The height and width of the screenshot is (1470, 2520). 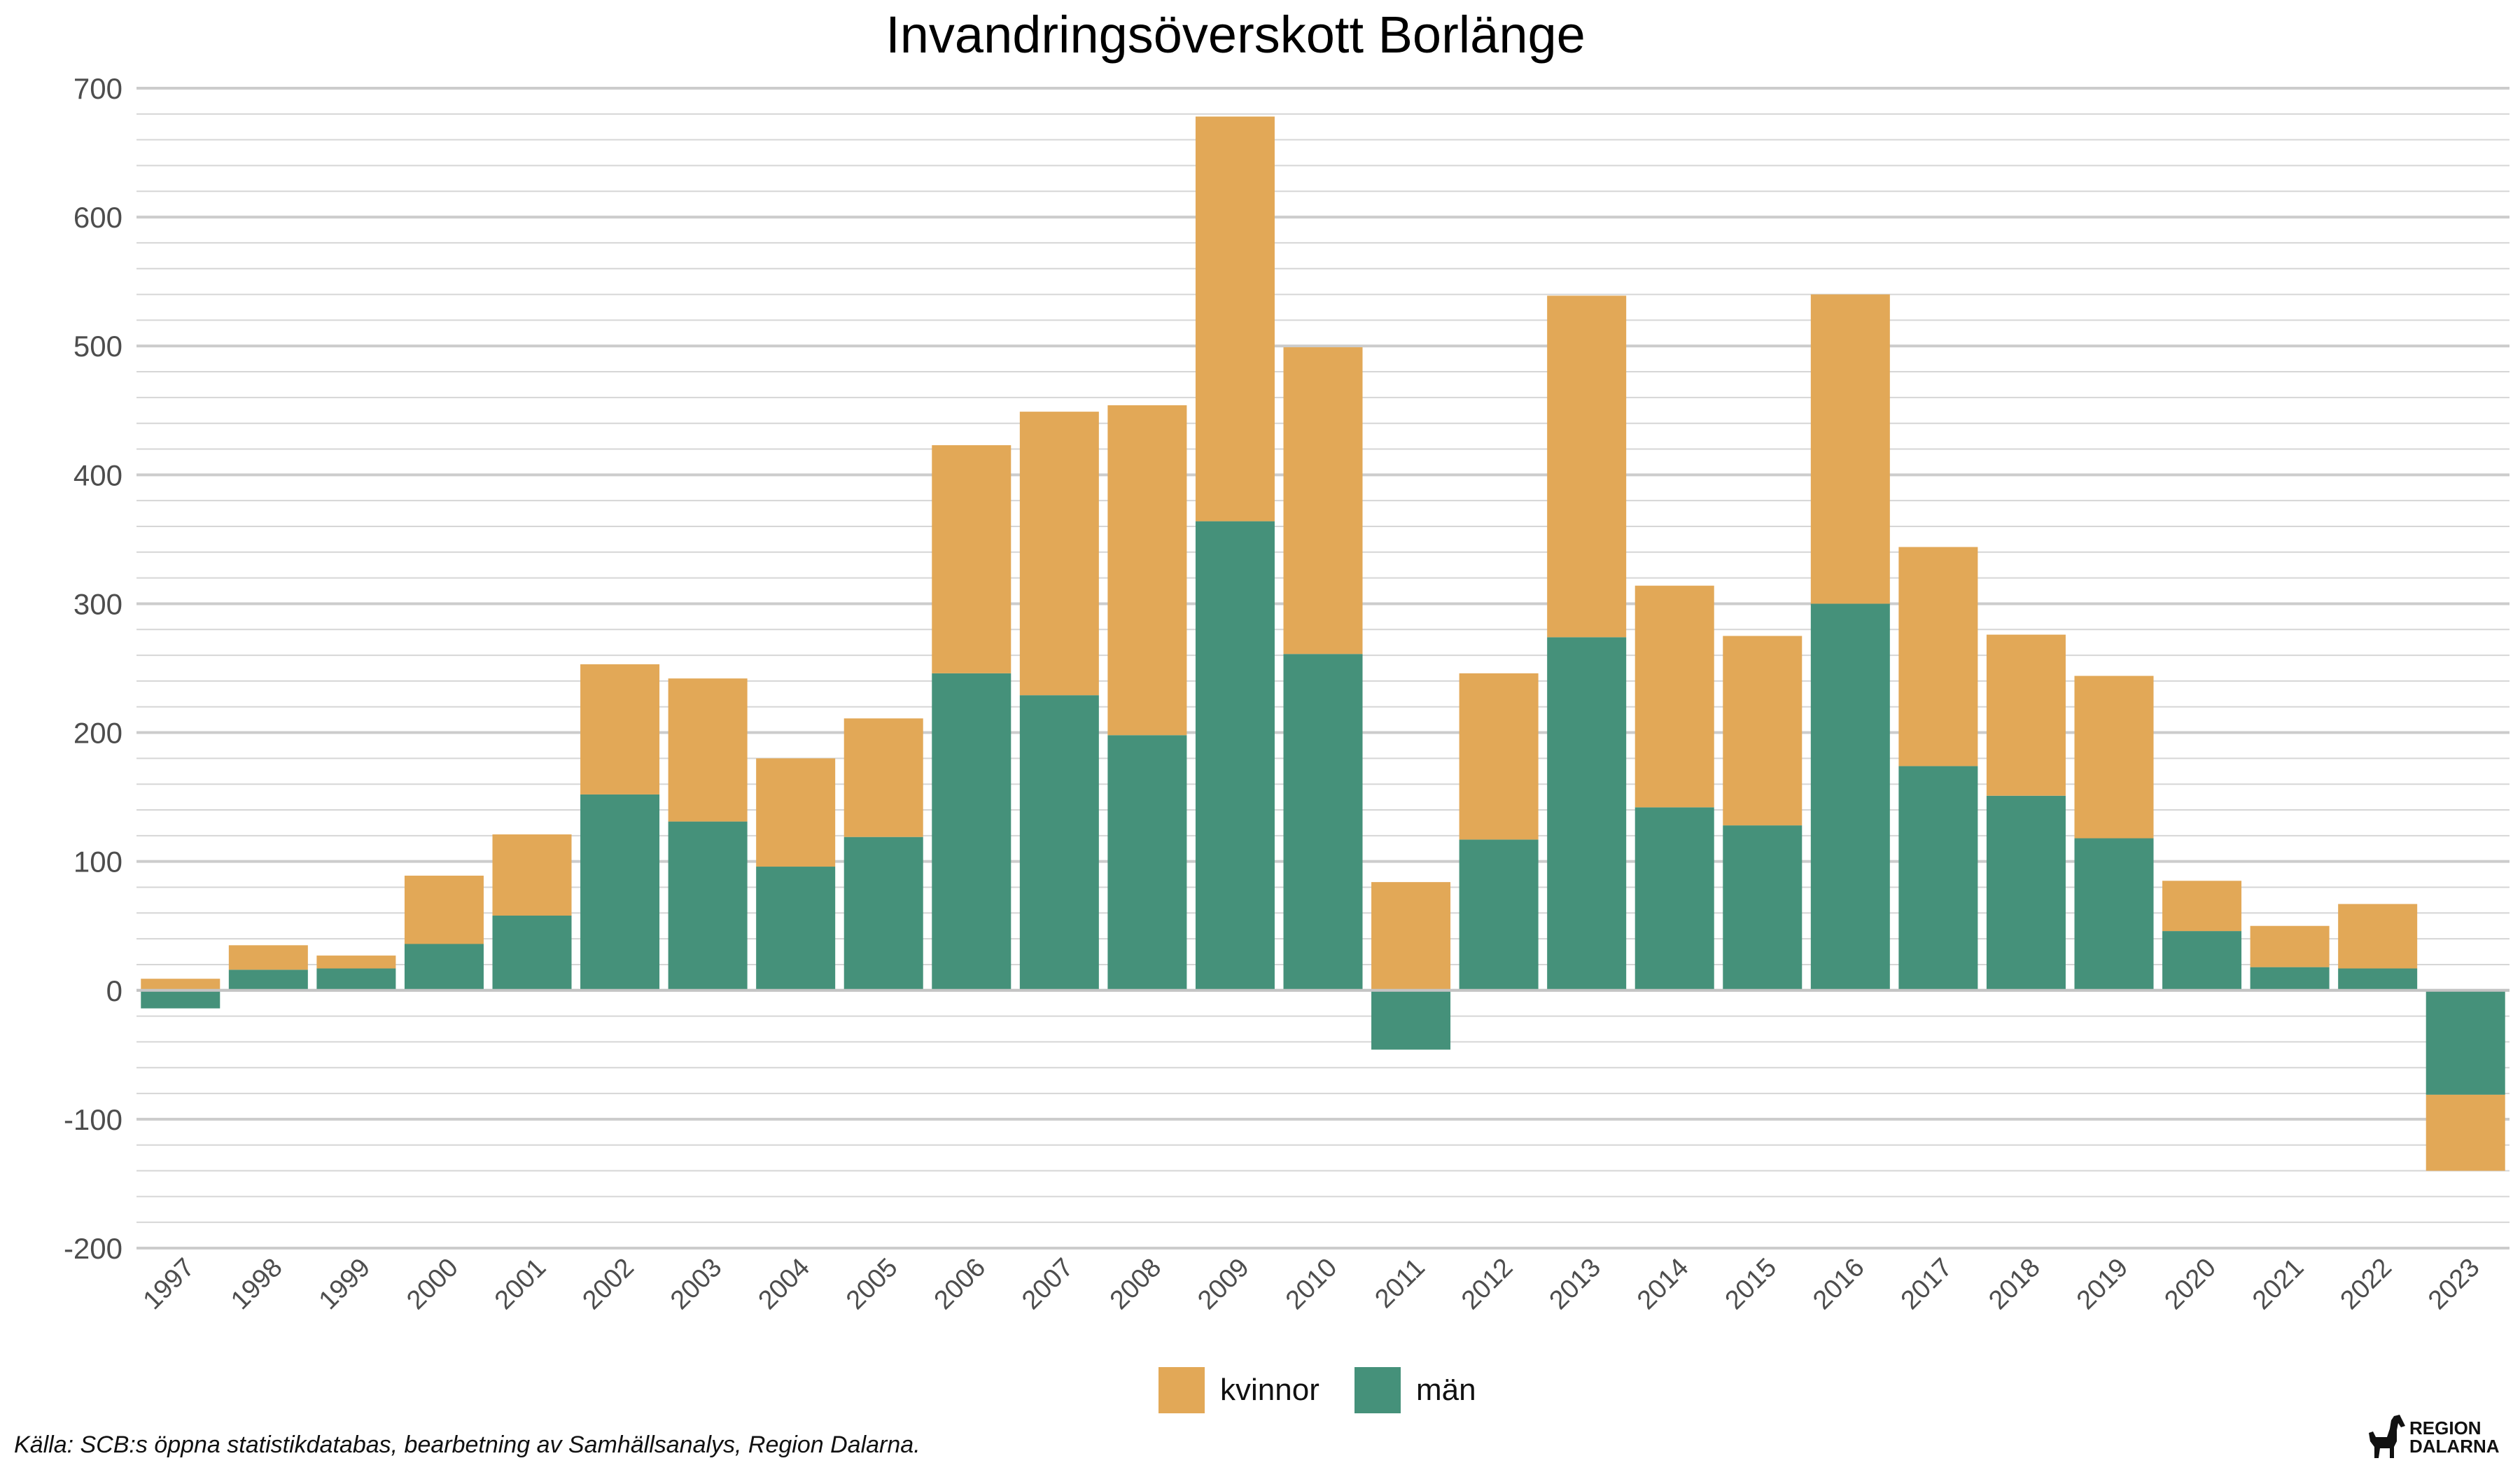 What do you see at coordinates (1850, 449) in the screenshot?
I see `bar-kvinnor-2016` at bounding box center [1850, 449].